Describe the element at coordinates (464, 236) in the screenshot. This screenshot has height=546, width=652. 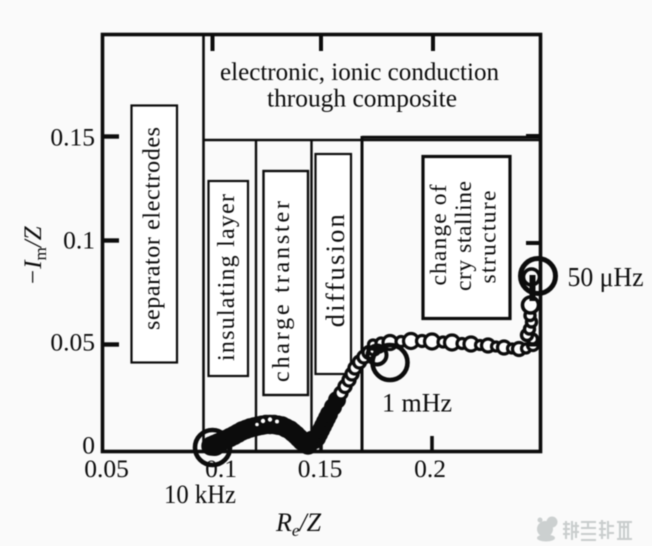
I see `svg-text: cry stalline` at that location.